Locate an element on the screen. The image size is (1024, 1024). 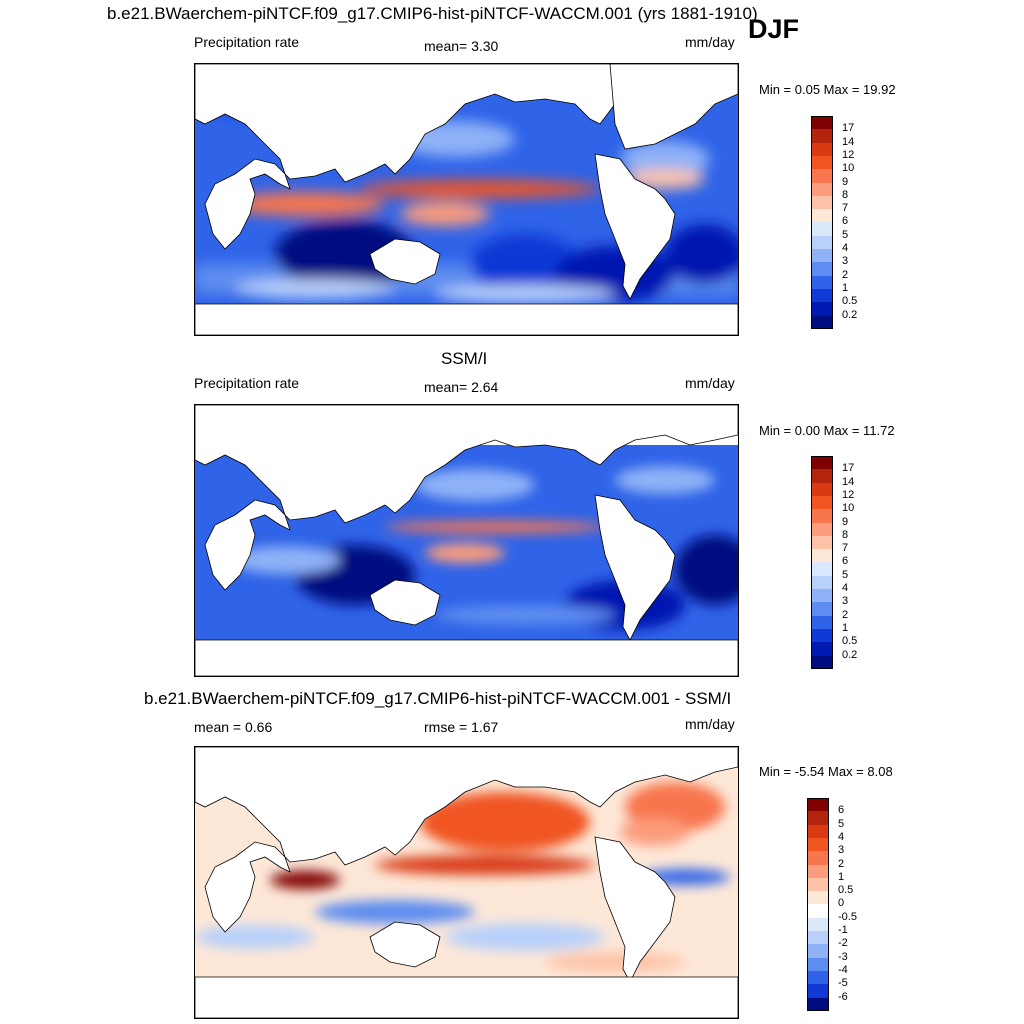
colorbar-tick-label: -6 is located at coordinates (843, 996).